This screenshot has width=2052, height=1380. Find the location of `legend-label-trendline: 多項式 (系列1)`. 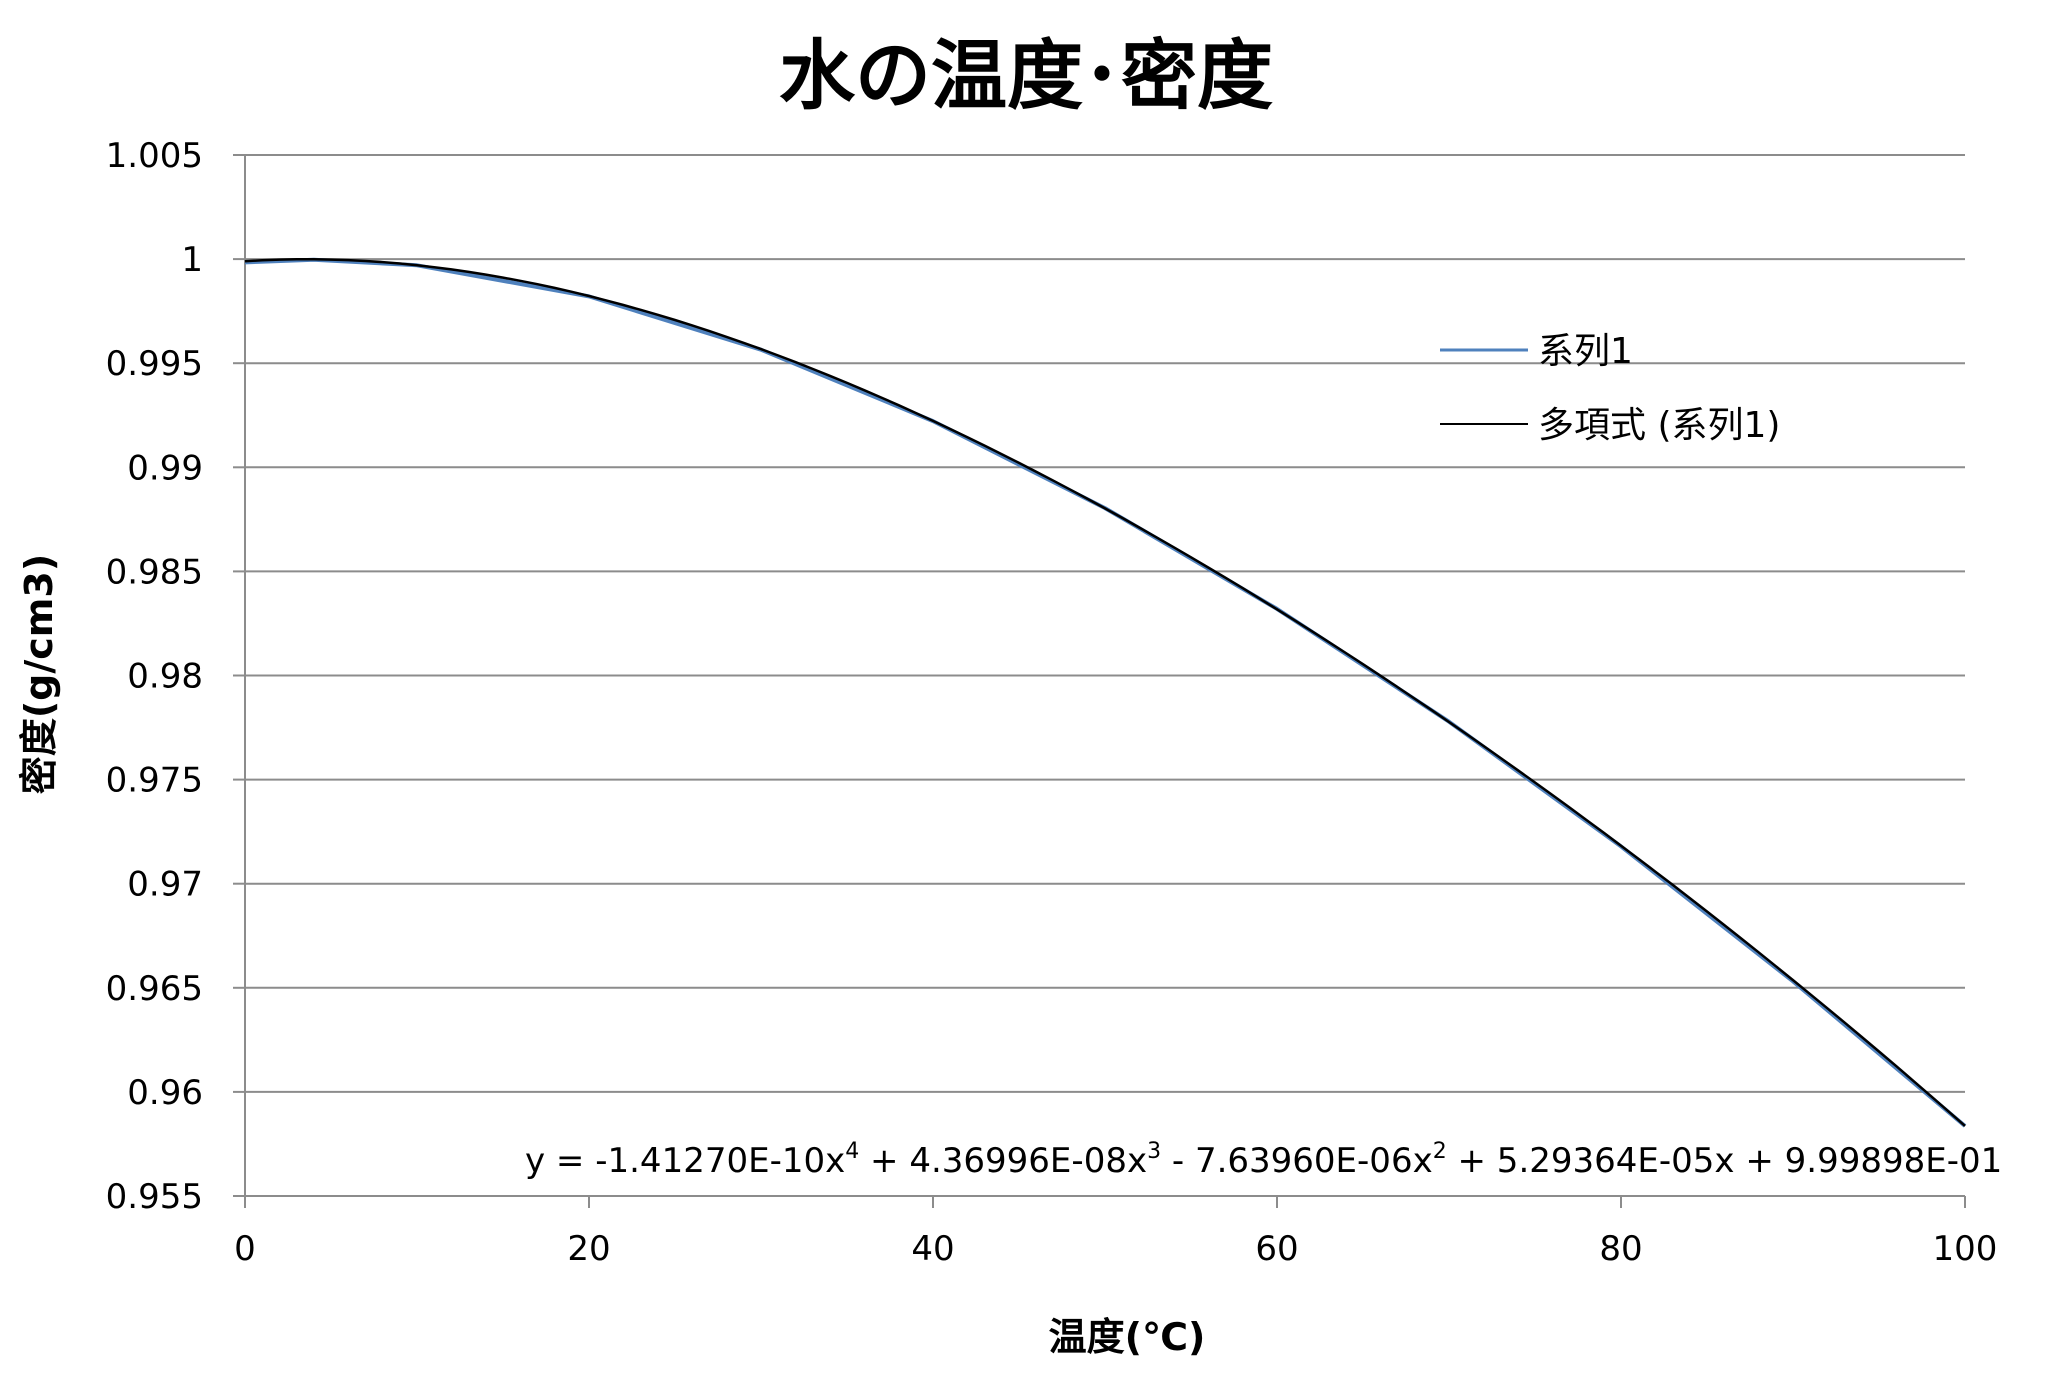

legend-label-trendline: 多項式 (系列1) is located at coordinates (1659, 425).